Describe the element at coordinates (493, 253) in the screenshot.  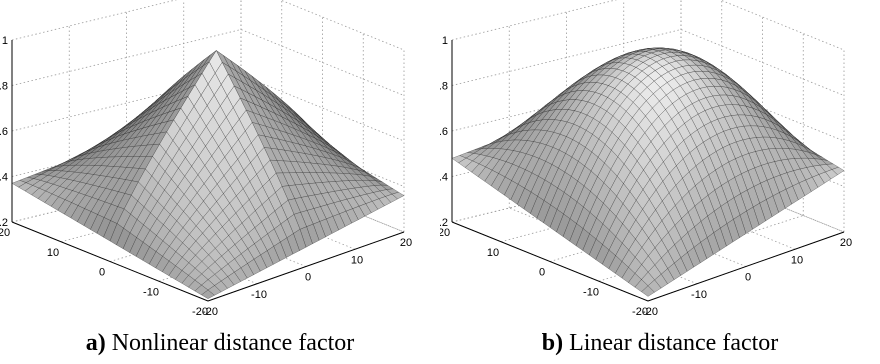
I see `plot-b-y-tick-label: 10` at that location.